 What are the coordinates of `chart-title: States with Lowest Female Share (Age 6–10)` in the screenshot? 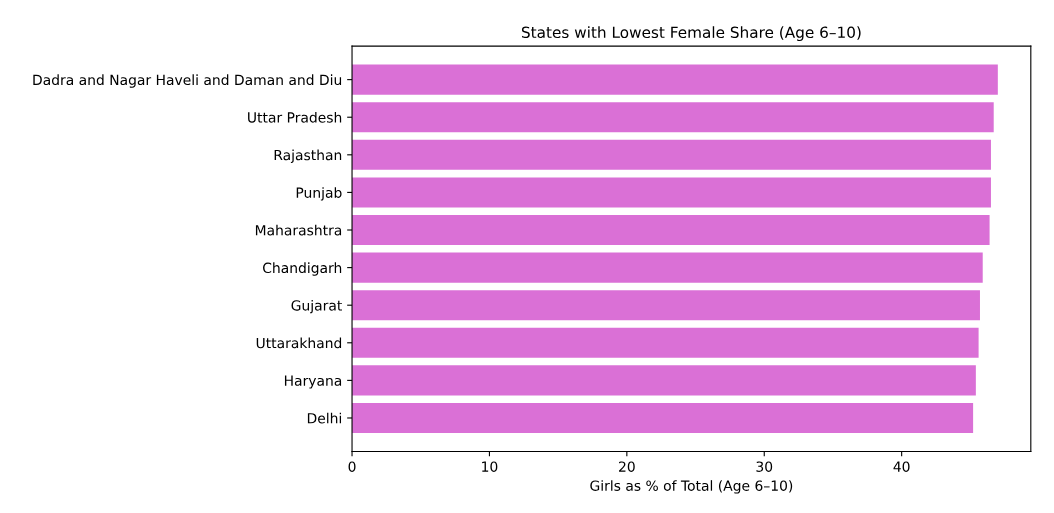 It's located at (691, 34).